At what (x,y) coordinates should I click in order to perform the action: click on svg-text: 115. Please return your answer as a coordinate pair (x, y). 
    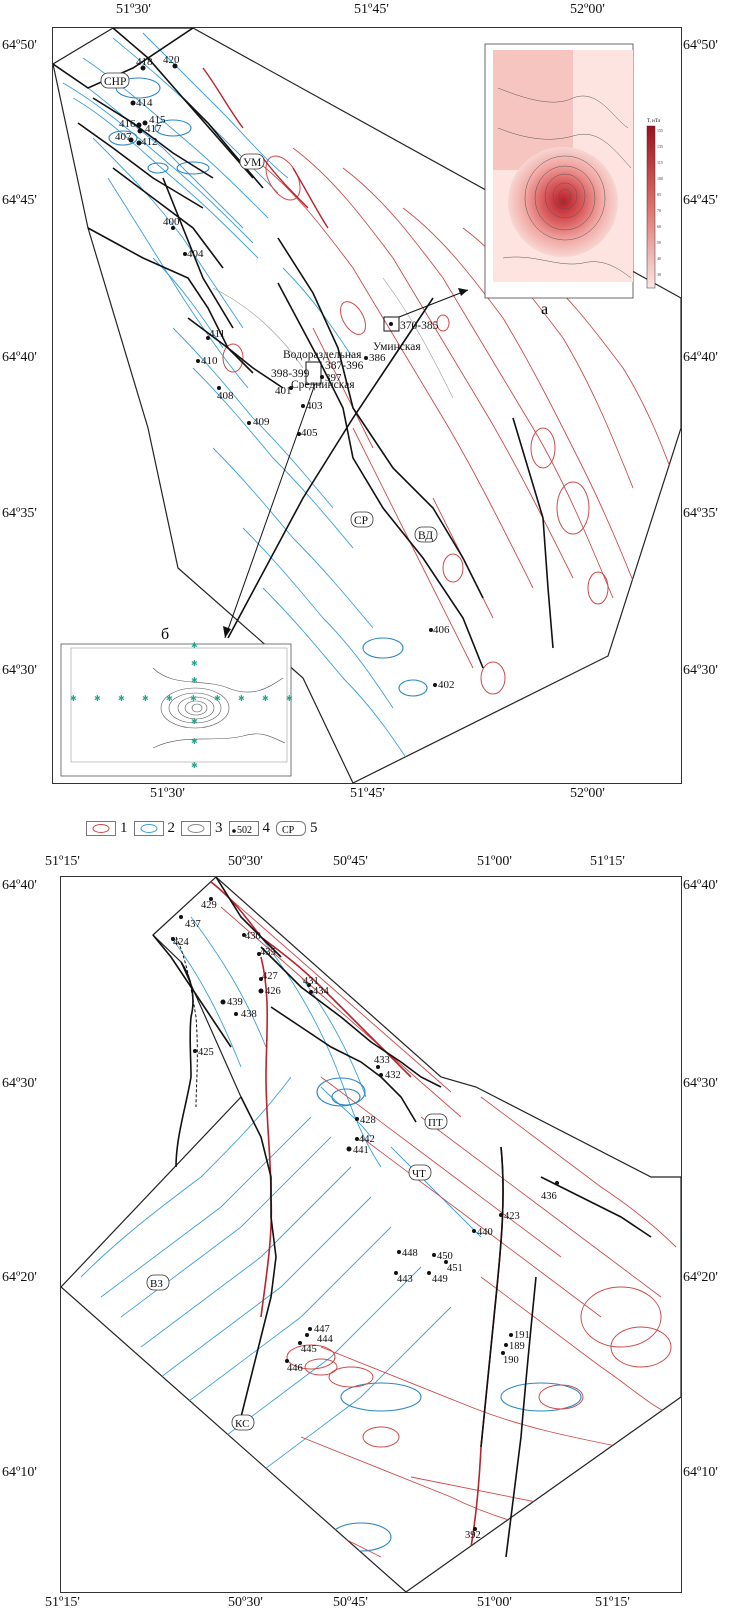
    Looking at the image, I should click on (660, 162).